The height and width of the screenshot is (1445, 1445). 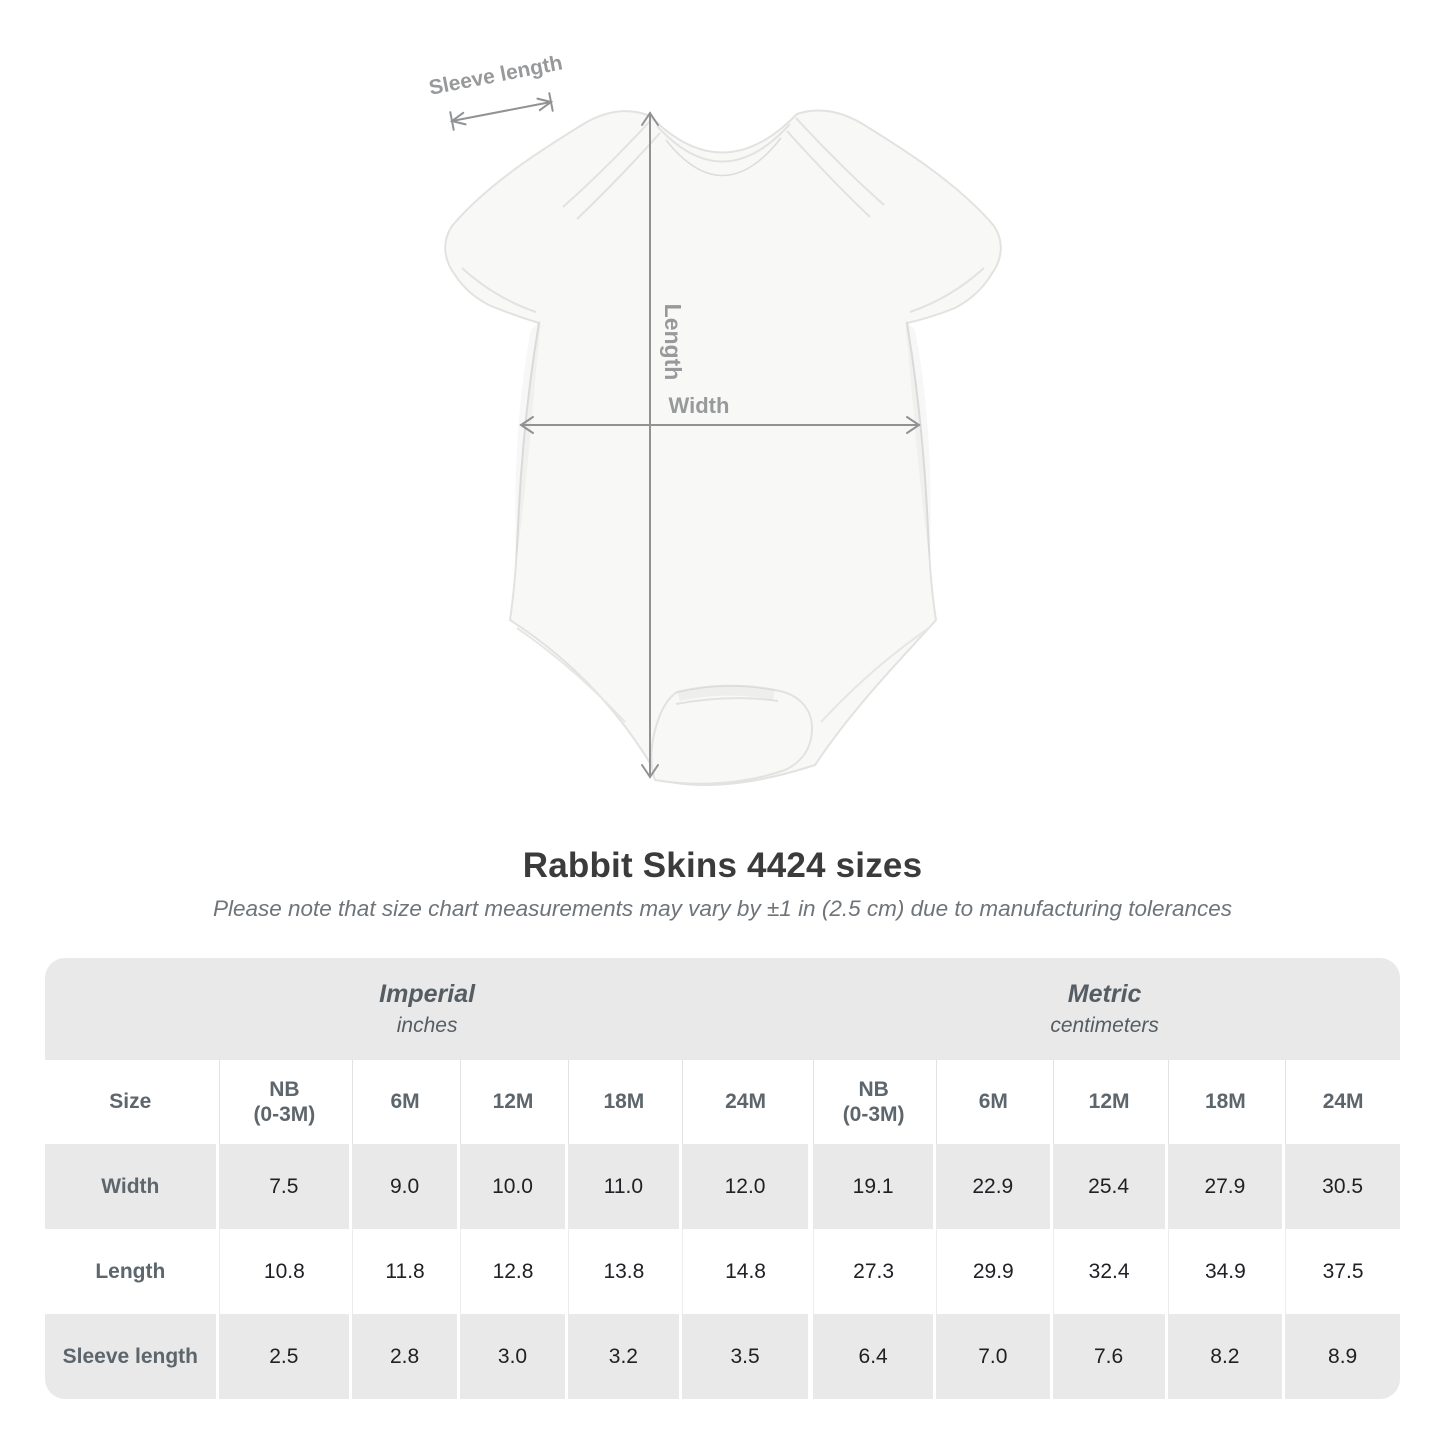 What do you see at coordinates (623, 1356) in the screenshot?
I see `size-value-cell: 3.2` at bounding box center [623, 1356].